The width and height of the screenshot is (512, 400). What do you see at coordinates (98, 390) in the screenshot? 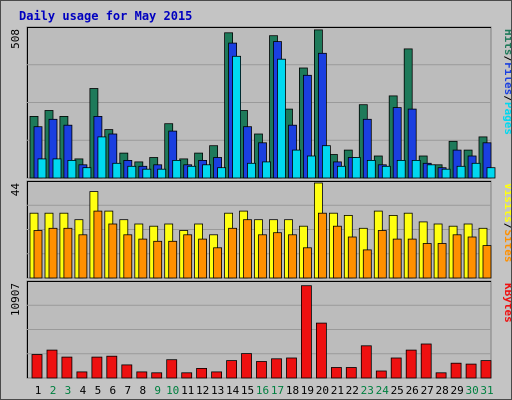
I see `x-tick-label-day-5: 5` at bounding box center [98, 390].